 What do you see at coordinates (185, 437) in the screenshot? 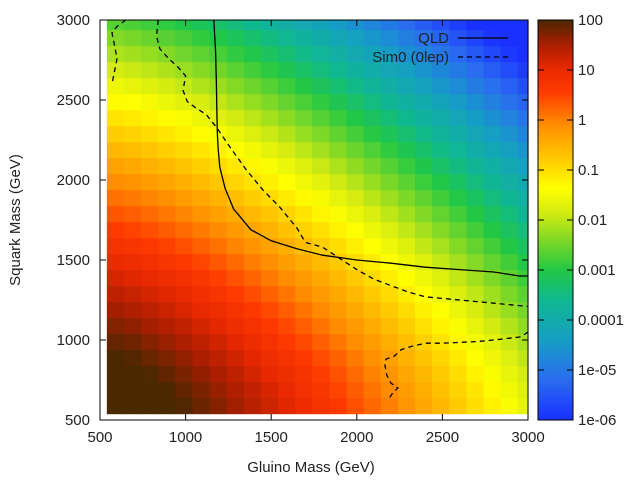
I see `x-tick-label: 1000` at bounding box center [185, 437].